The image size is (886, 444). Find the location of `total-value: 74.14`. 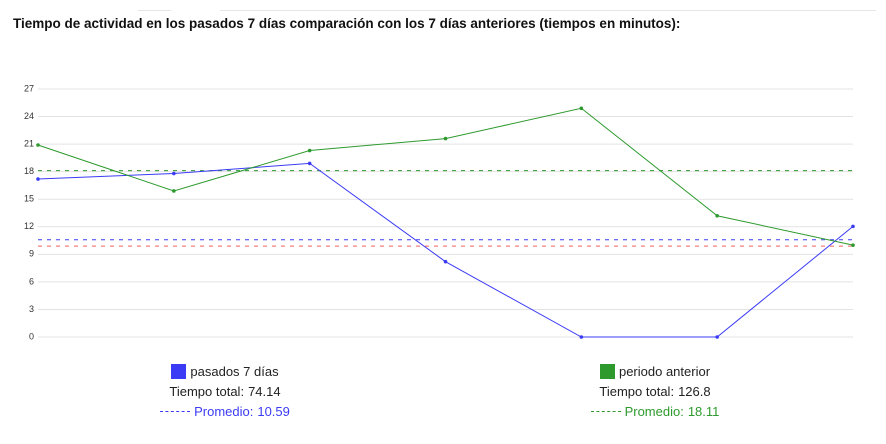

total-value: 74.14 is located at coordinates (264, 391).